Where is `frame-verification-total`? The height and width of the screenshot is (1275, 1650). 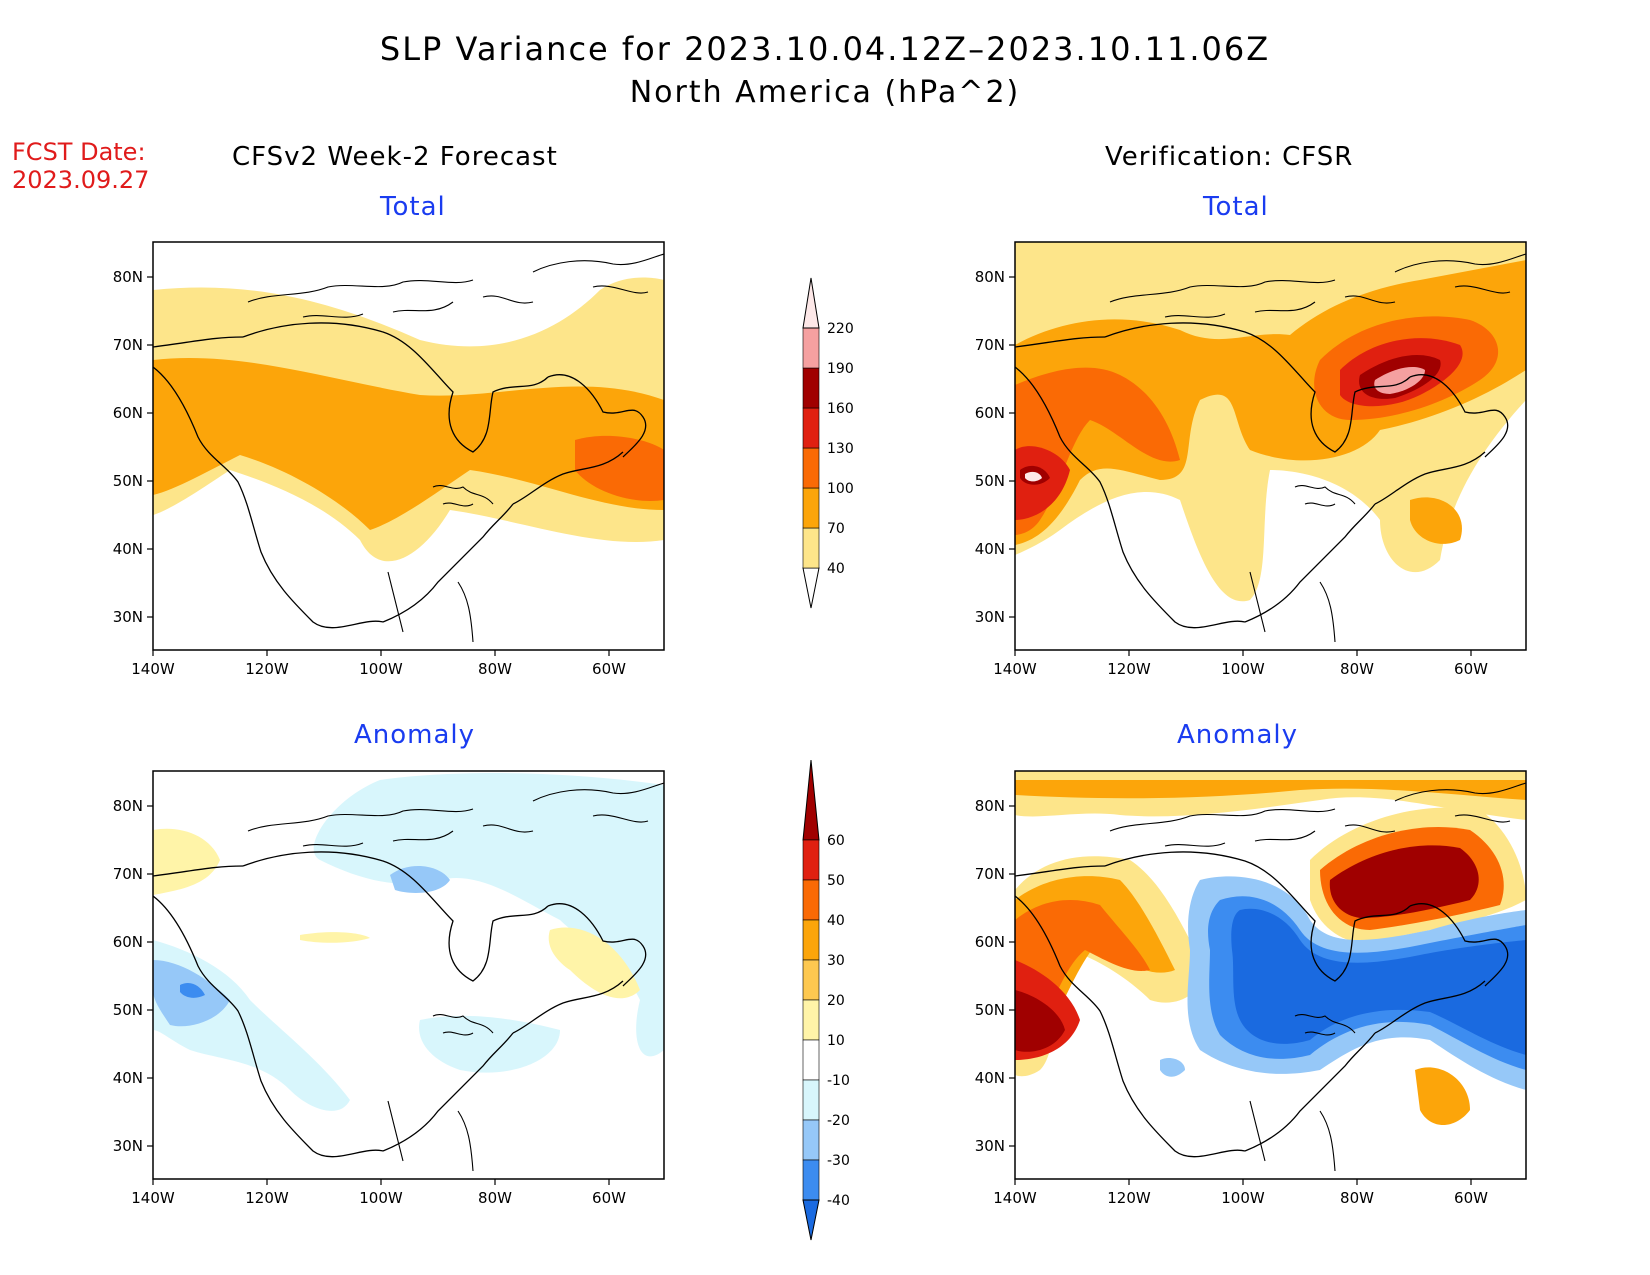 frame-verification-total is located at coordinates (1270, 446).